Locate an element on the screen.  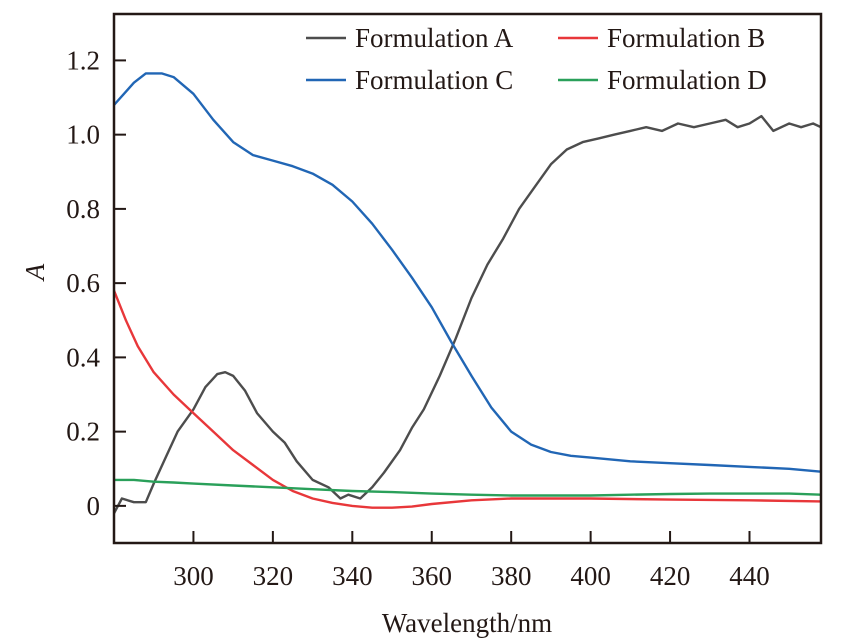
y-tick-label: 0 is located at coordinates (94, 506).